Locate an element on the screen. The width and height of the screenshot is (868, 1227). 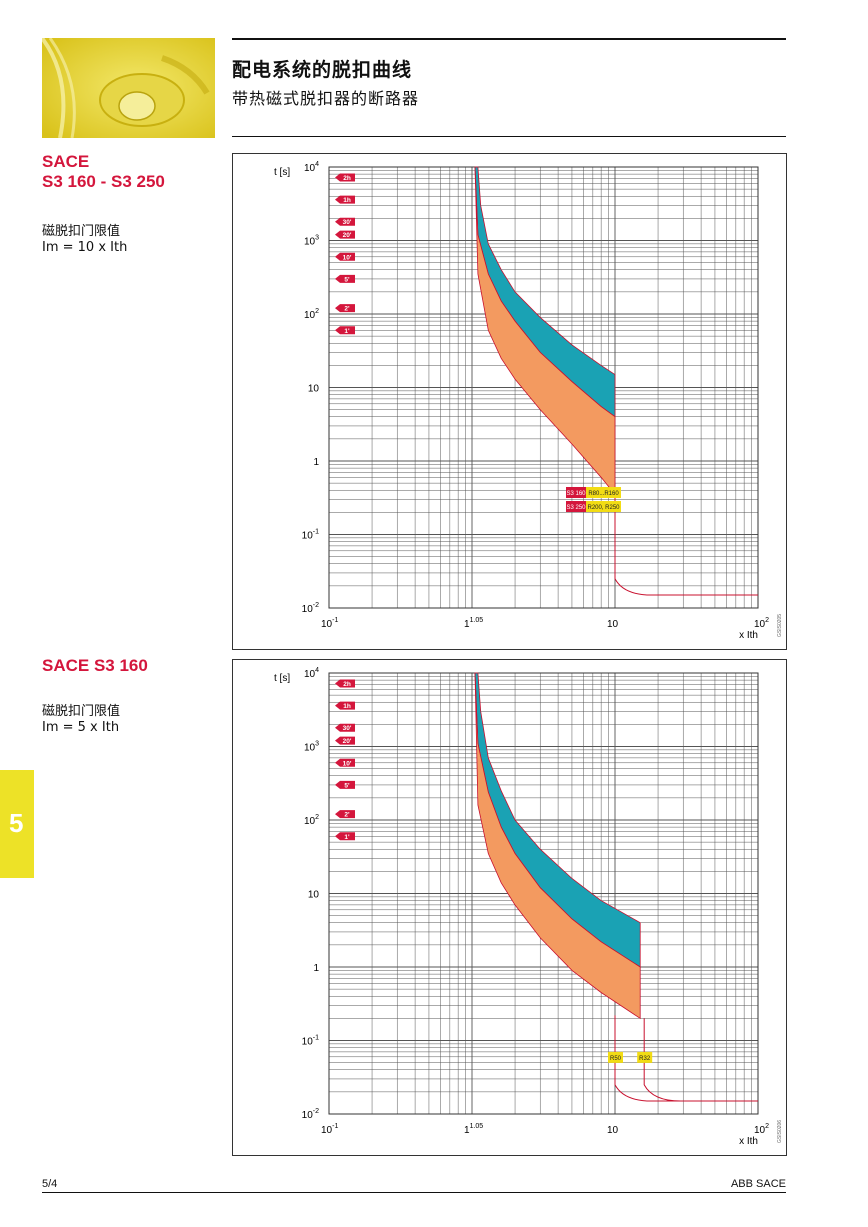
legend-breaker-bg is located at coordinates (576, 492).